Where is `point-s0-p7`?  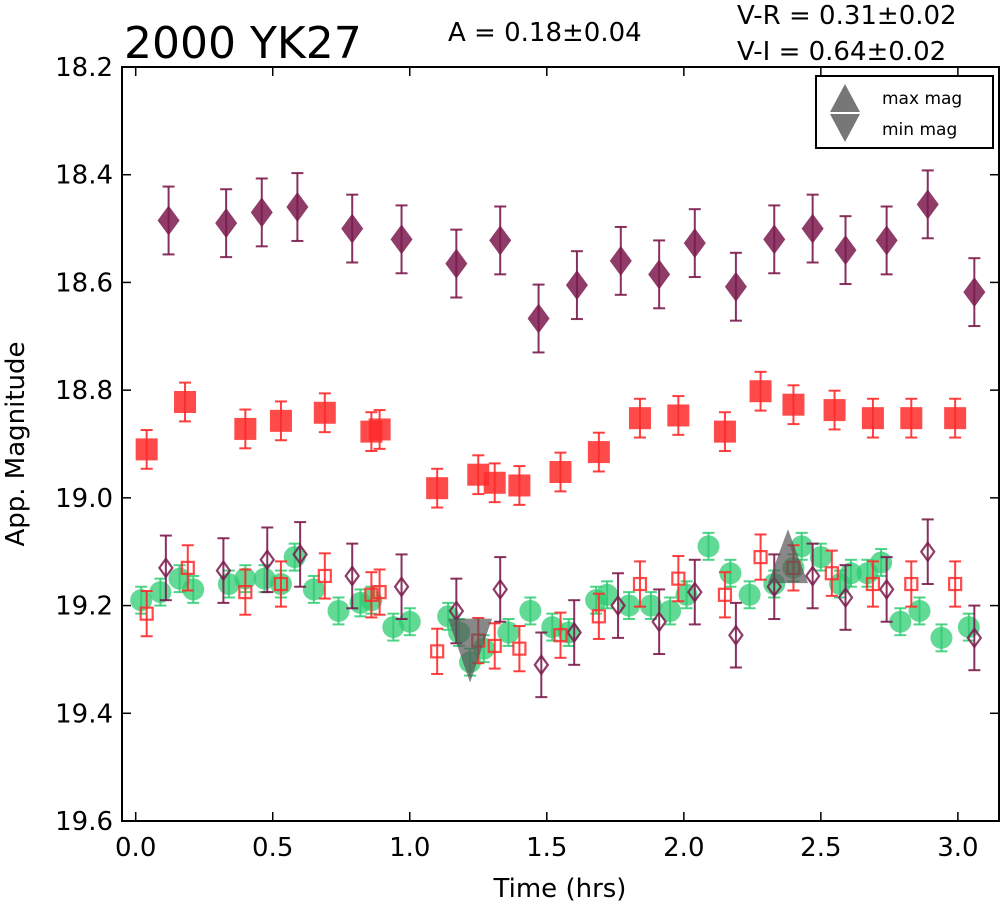
point-s0-p7 is located at coordinates (500, 240).